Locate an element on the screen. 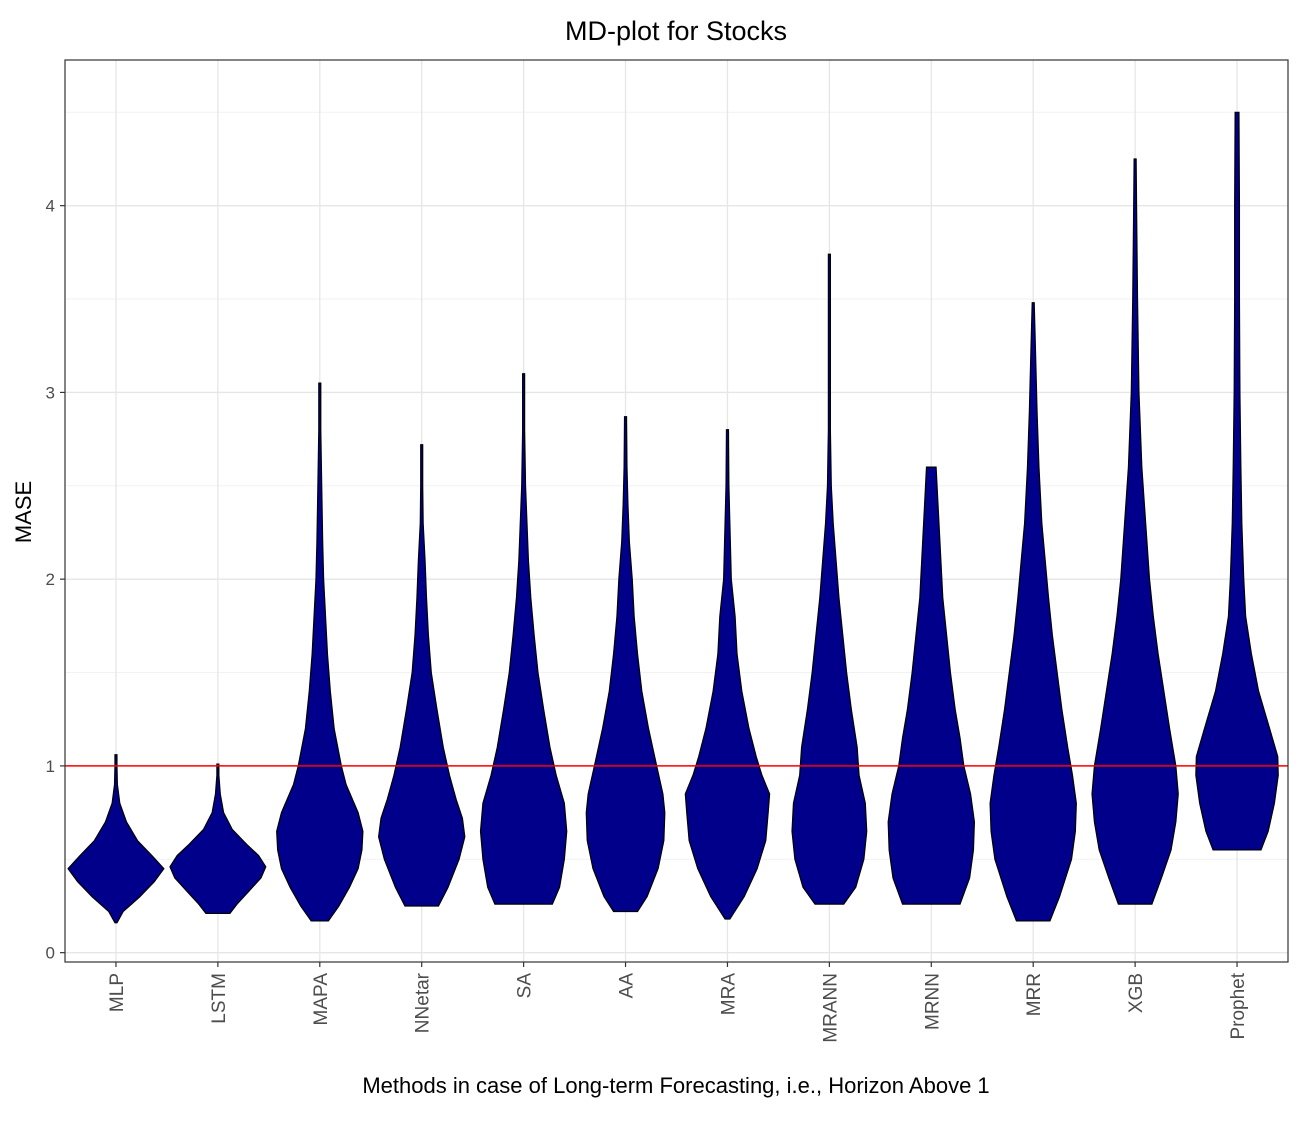 This screenshot has width=1312, height=1125. y-tick-label: 3 is located at coordinates (50, 392).